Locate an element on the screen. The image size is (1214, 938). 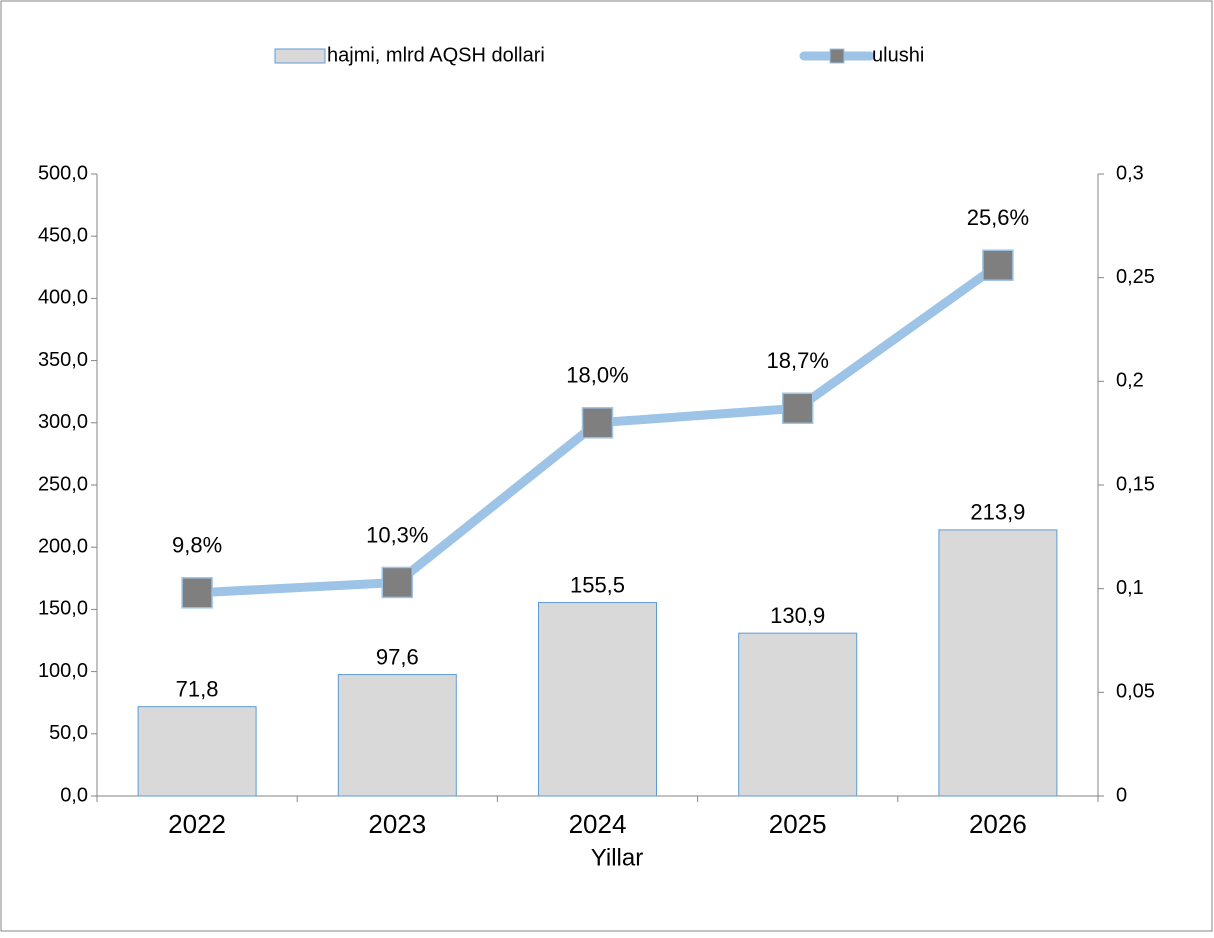
x-tick-label: 2024 is located at coordinates (598, 824).